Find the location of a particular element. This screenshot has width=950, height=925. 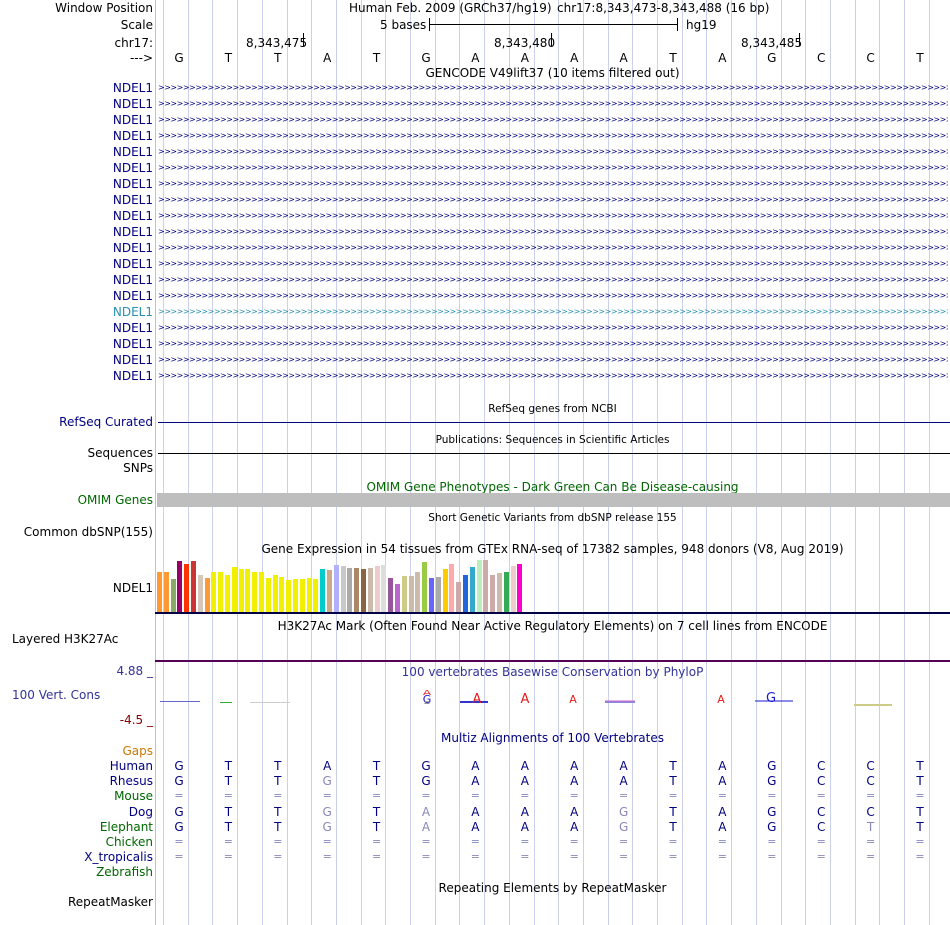

omim-label: OMIM Genes is located at coordinates (115, 500).